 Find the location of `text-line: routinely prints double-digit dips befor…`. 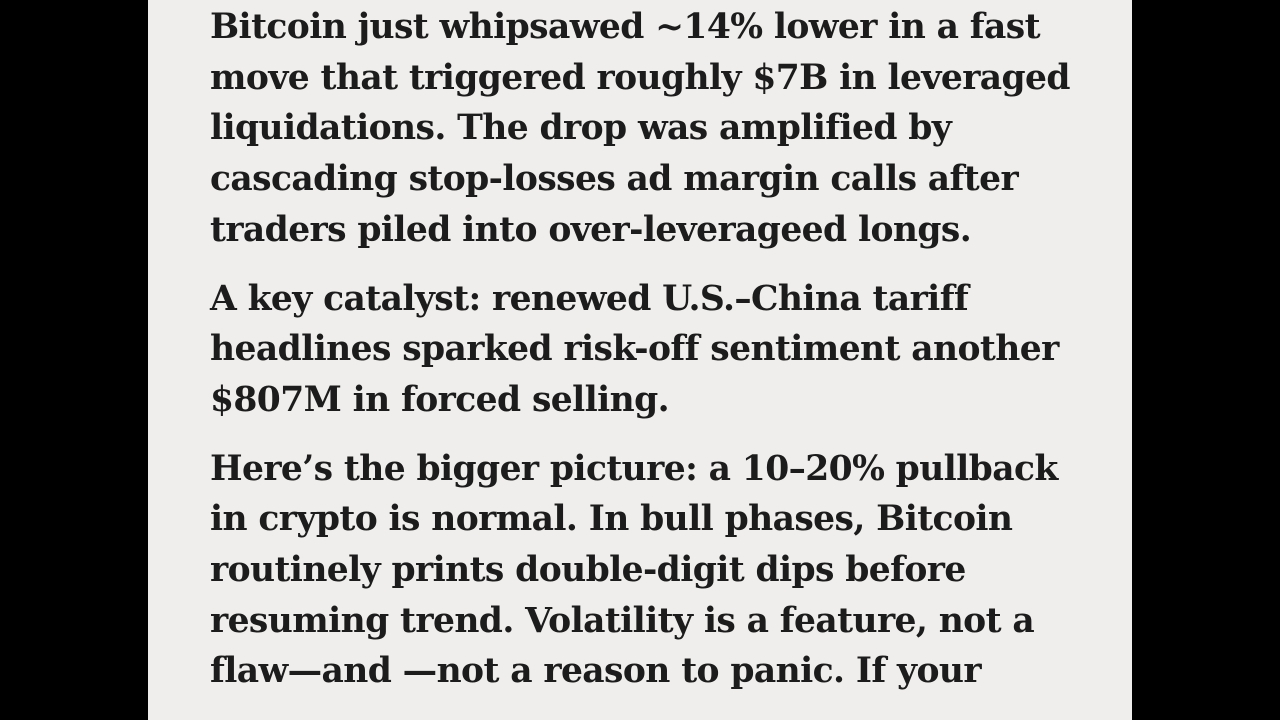

text-line: routinely prints double-digit dips befor… is located at coordinates (588, 570).